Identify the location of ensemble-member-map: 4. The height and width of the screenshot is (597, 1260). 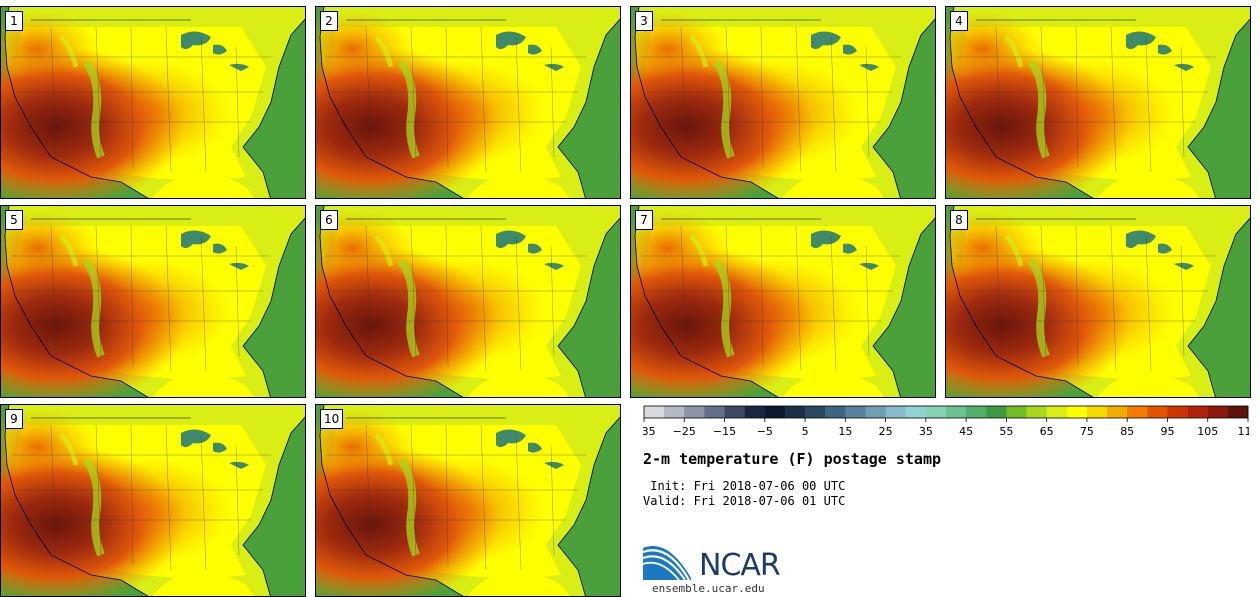
(1098, 102).